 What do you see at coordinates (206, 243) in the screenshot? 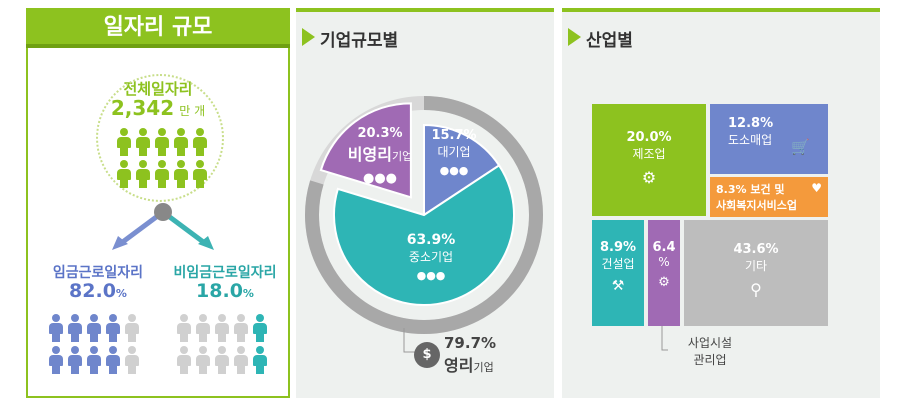
I see `nonwage-arrow-head` at bounding box center [206, 243].